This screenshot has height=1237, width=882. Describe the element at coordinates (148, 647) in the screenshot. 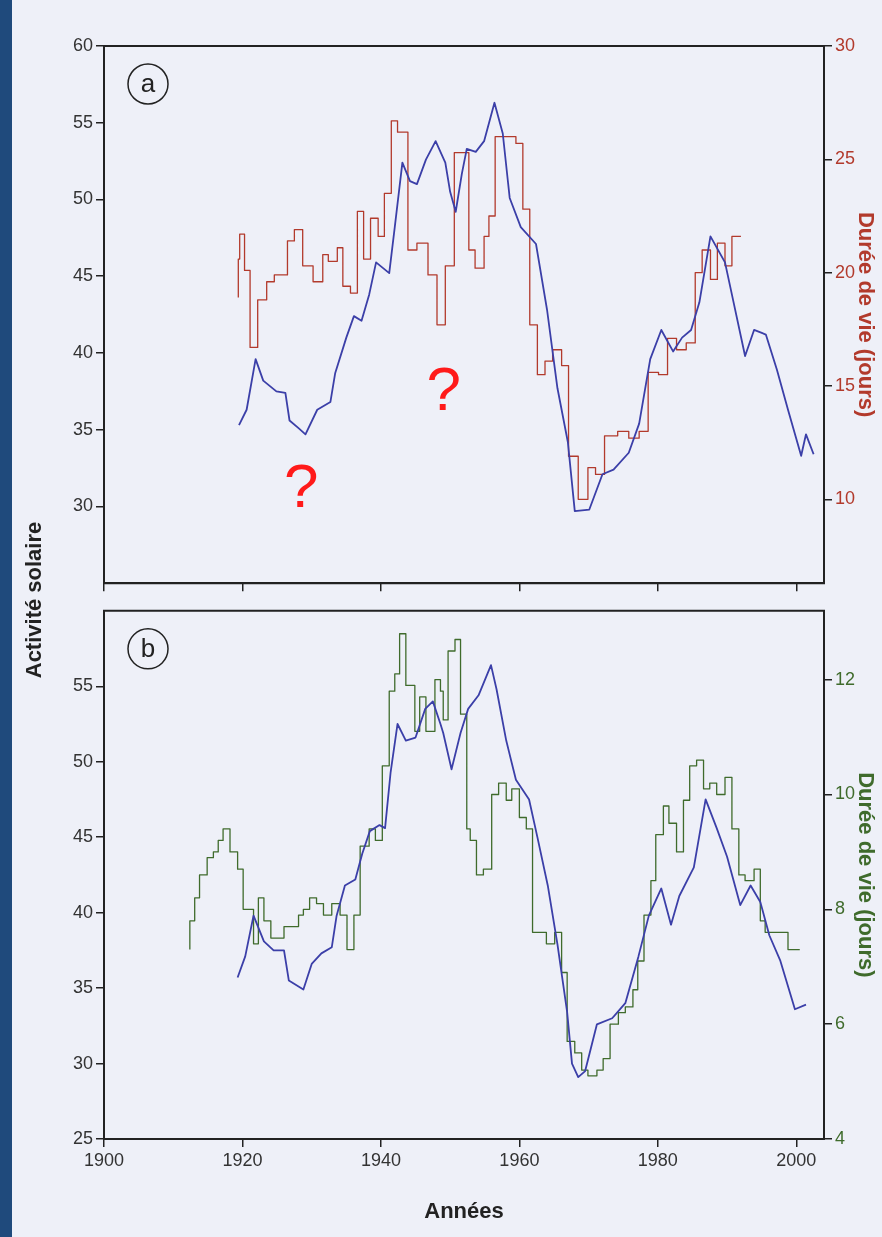

I see `text: b` at that location.